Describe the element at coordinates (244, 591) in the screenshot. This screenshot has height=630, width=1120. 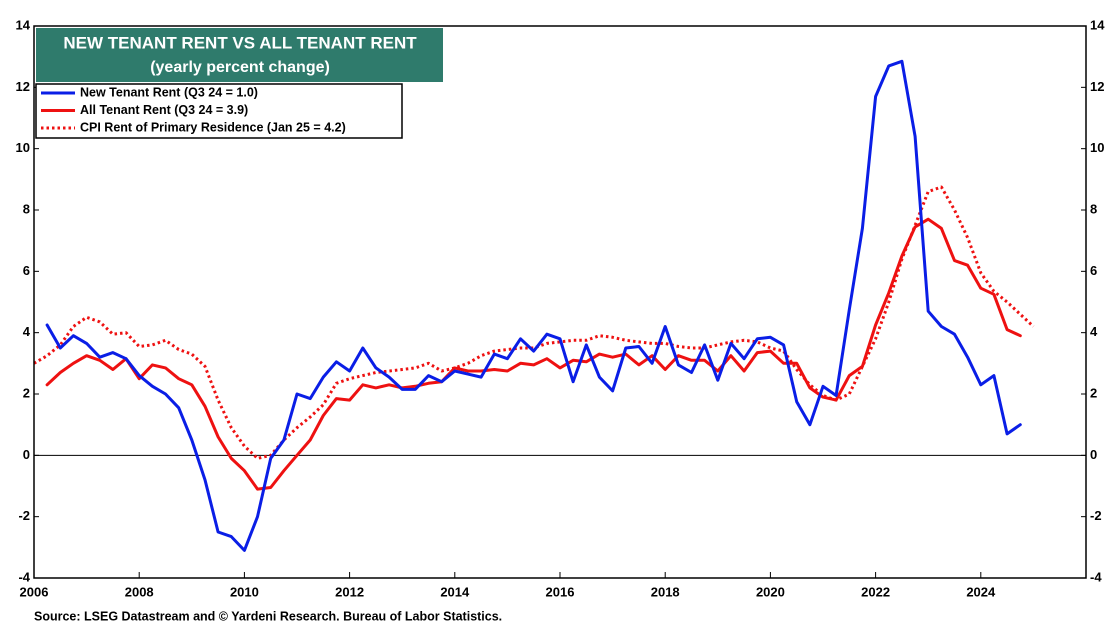
I see `x-tick-label: 2010` at that location.